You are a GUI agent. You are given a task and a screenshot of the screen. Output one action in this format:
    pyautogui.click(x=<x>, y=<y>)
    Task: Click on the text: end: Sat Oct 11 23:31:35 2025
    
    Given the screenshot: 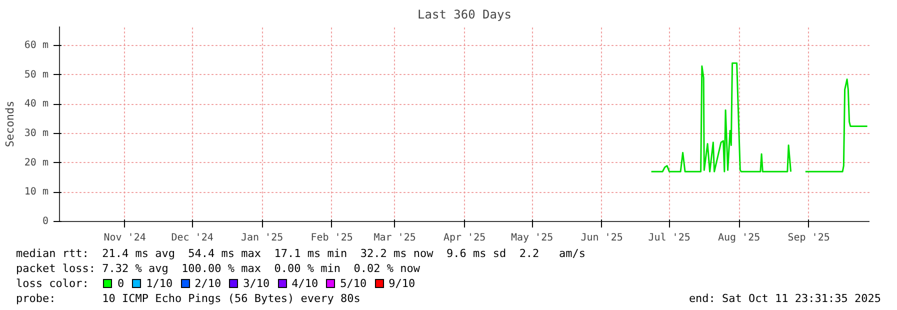 What is the action you would take?
    pyautogui.click(x=784, y=298)
    